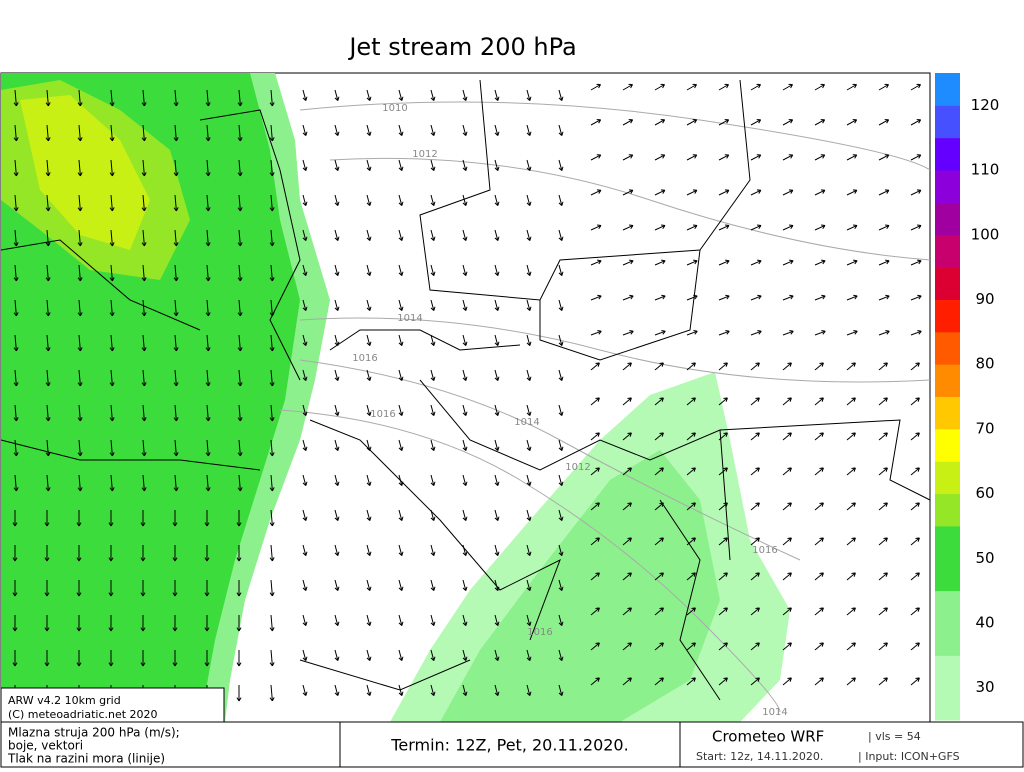  What do you see at coordinates (580, 586) in the screenshot?
I see `jet-area` at bounding box center [580, 586].